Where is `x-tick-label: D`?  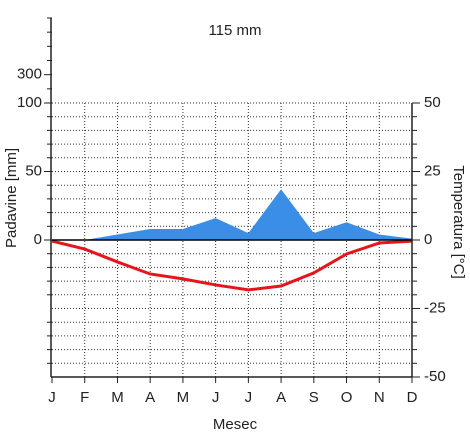 x-tick-label: D is located at coordinates (412, 397).